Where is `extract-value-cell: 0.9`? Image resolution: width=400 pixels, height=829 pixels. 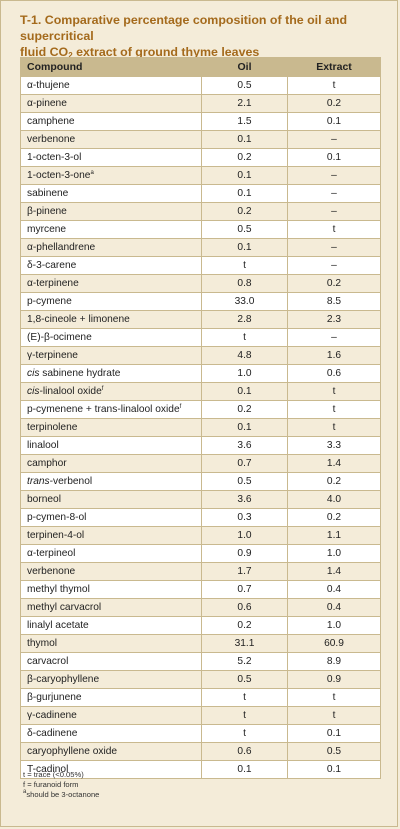
extract-value-cell: 0.9 is located at coordinates (334, 679).